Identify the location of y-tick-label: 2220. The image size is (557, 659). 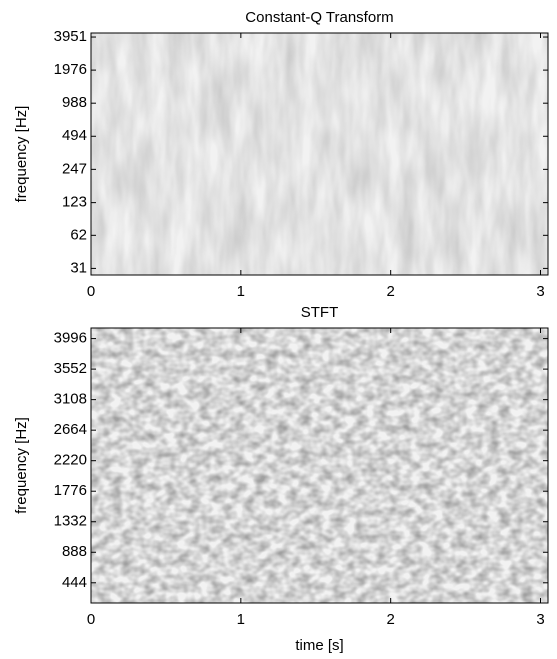
(70, 460).